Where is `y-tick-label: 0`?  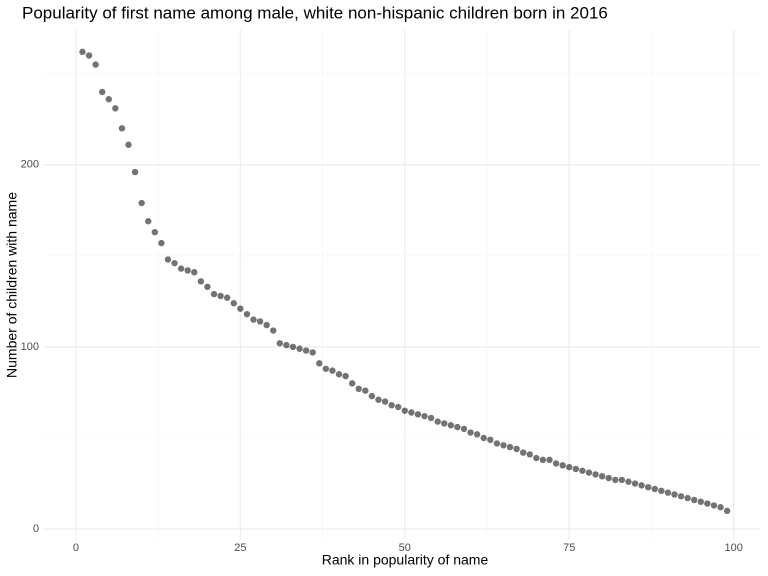
y-tick-label: 0 is located at coordinates (36, 529).